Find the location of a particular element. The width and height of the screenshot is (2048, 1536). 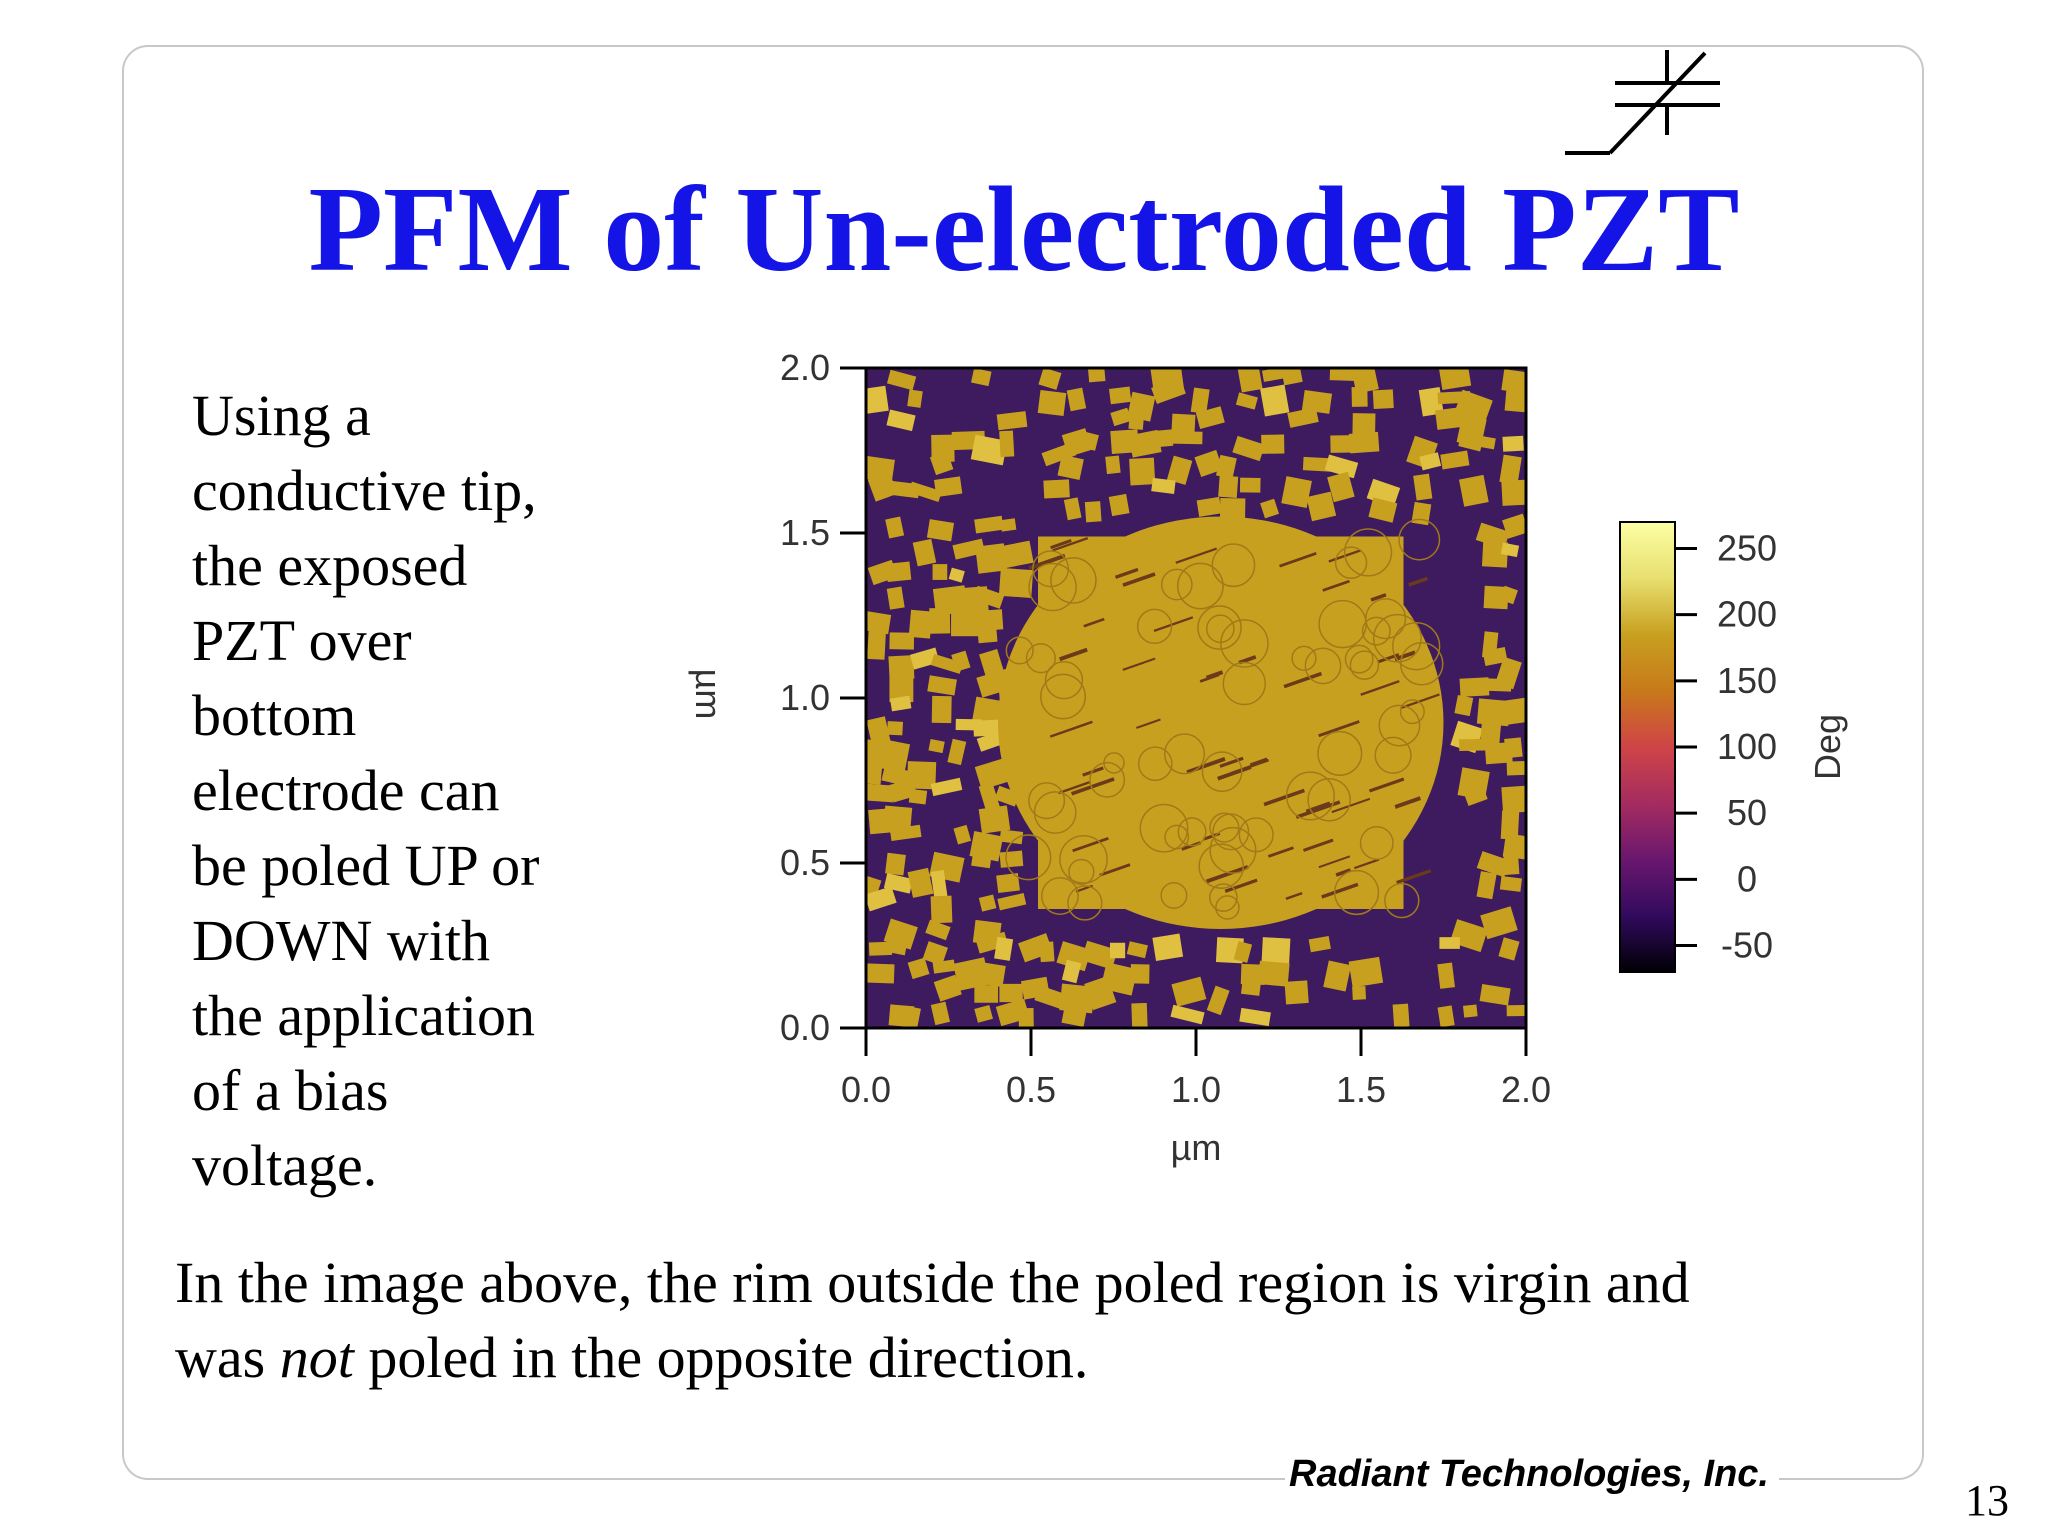

x-tick-label: 0.0 is located at coordinates (866, 1089).